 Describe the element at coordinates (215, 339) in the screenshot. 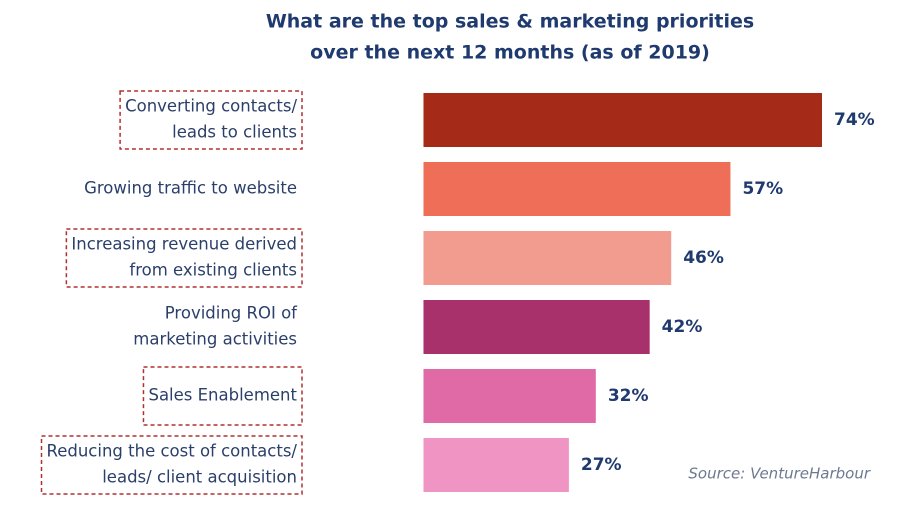

I see `category-label: marketing activities` at that location.